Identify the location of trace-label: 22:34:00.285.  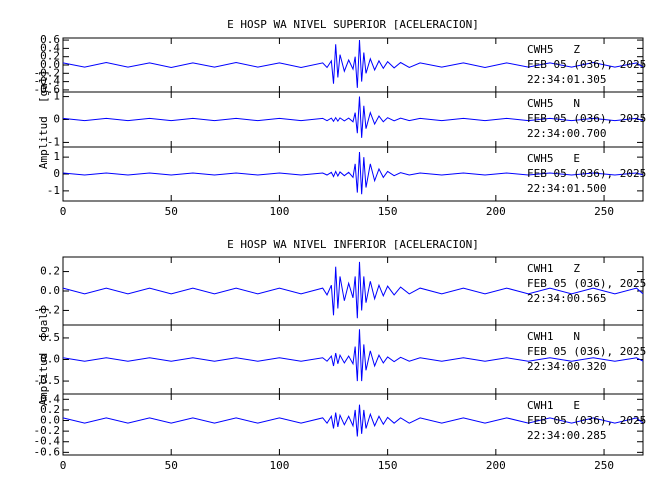
(566, 435).